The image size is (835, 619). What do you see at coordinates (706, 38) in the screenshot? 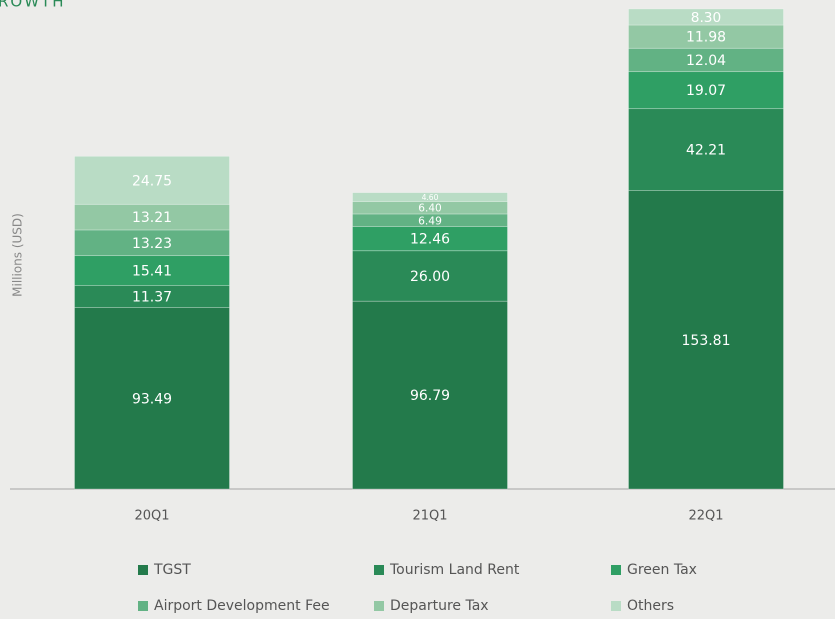
I see `data-label: 11.98` at bounding box center [706, 38].